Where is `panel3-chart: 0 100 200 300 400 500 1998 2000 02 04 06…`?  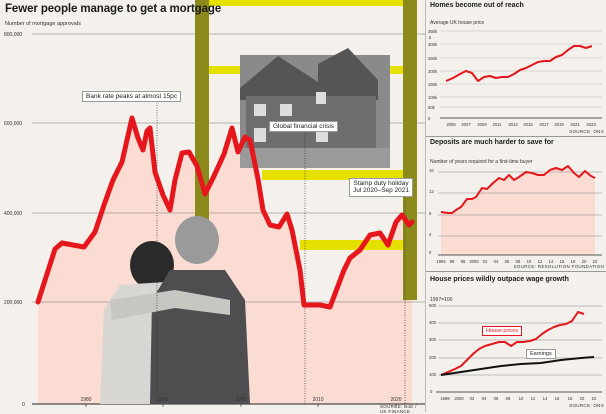
panel3-chart: 0 100 200 300 400 500 1998 2000 02 04 06… is located at coordinates (515, 352).